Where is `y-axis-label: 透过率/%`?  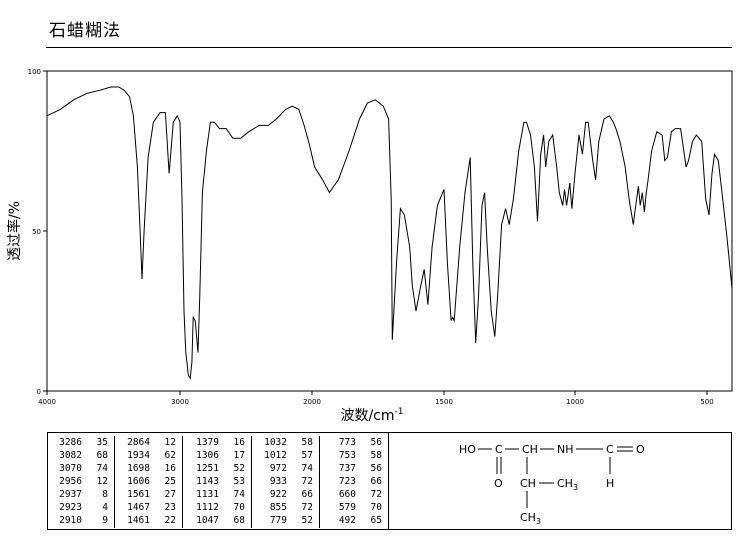
y-axis-label: 透过率/% is located at coordinates (14, 231).